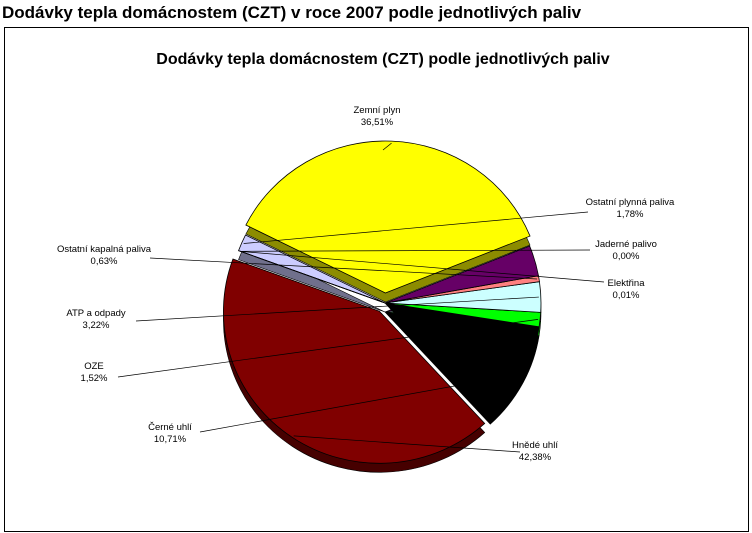 The height and width of the screenshot is (533, 752). Describe the element at coordinates (626, 244) in the screenshot. I see `slice-label: Jaderné palivo` at that location.